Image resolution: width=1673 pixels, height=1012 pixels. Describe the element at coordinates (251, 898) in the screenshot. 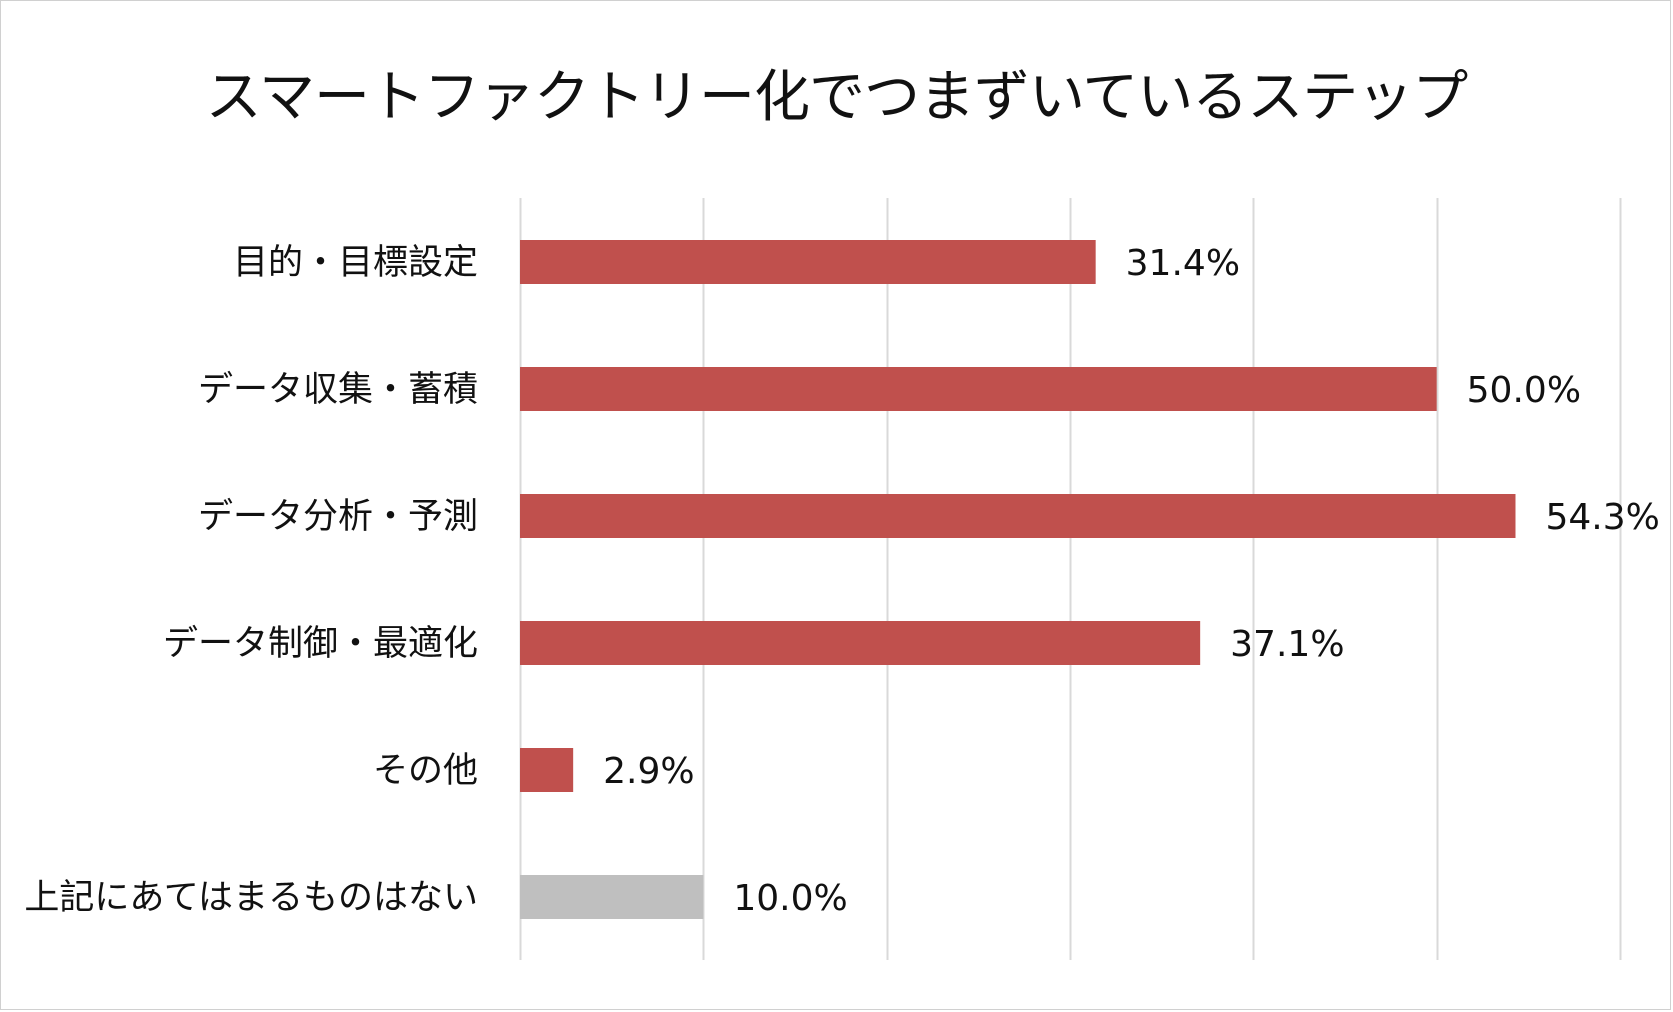

I see `category-label: 上記にあてはまるものはない` at that location.